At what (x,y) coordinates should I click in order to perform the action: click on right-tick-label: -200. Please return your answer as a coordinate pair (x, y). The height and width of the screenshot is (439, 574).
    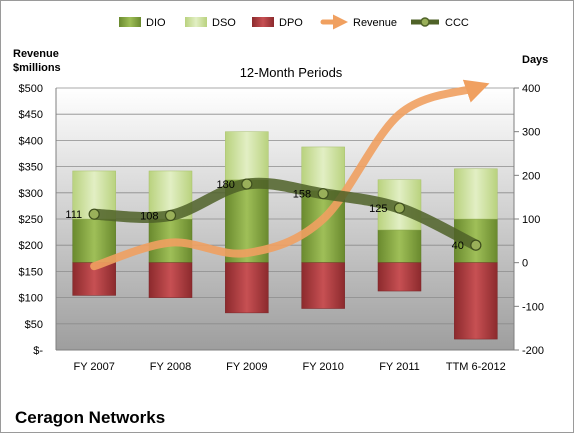
    Looking at the image, I should click on (533, 351).